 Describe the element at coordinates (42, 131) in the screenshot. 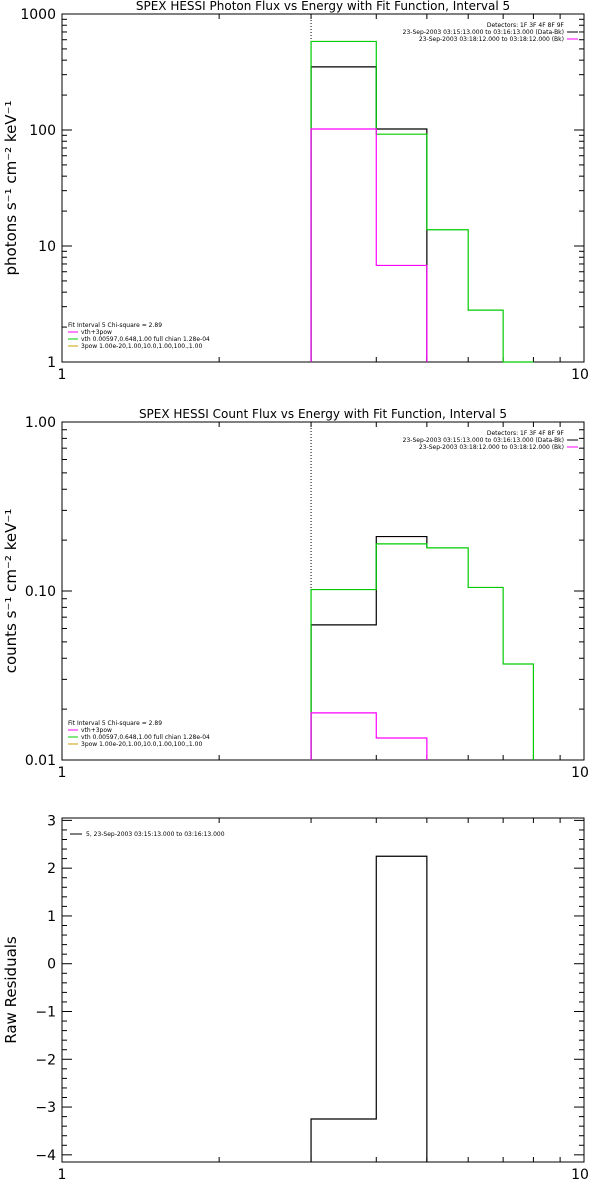

I see `y-tick-label: 100` at that location.